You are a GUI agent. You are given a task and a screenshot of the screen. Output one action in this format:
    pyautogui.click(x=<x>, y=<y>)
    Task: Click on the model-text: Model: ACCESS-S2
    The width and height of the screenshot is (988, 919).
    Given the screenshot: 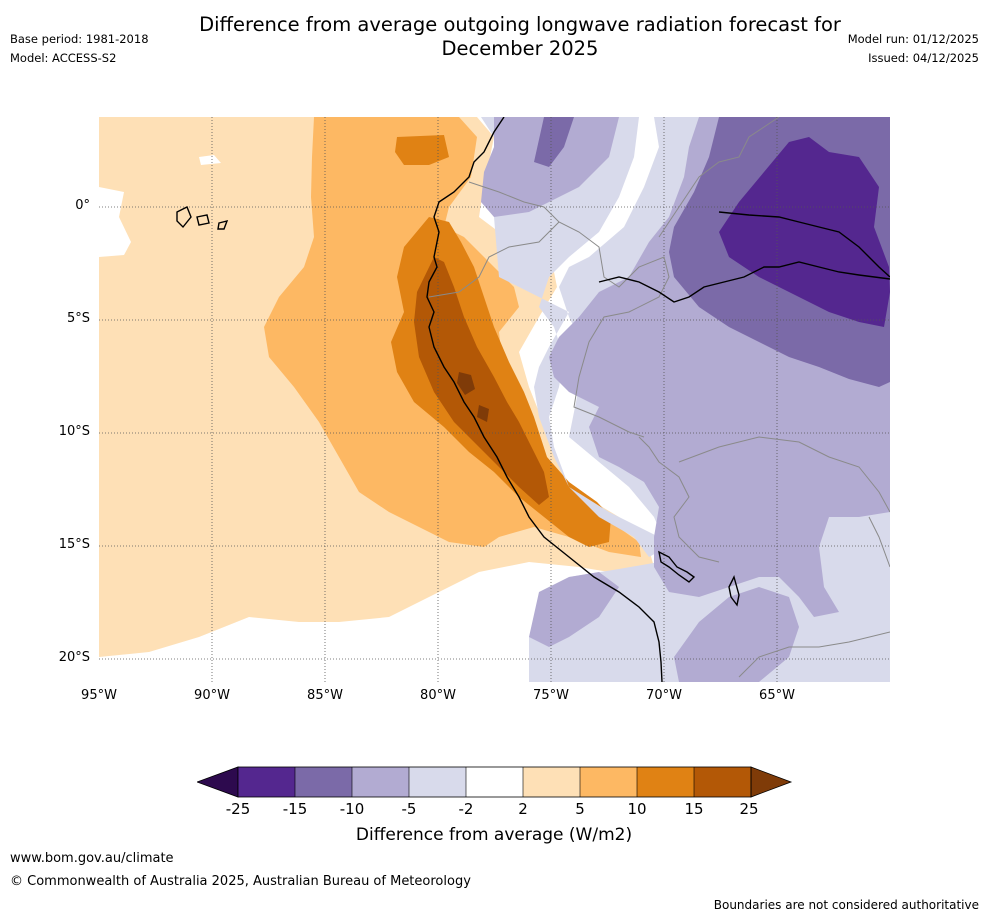 What is the action you would take?
    pyautogui.click(x=63, y=58)
    